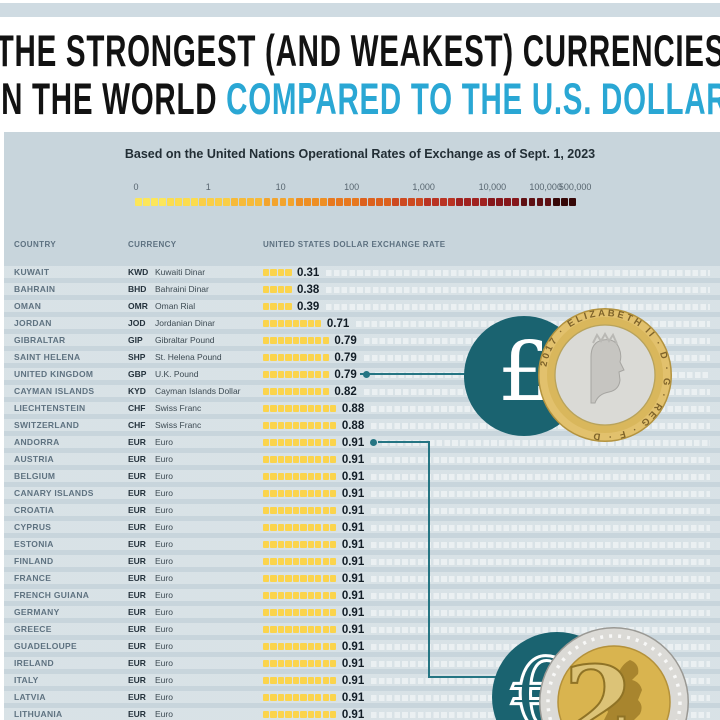 This screenshot has height=720, width=720. What do you see at coordinates (362, 188) in the screenshot?
I see `legend-tick-labels: 0 1 10 100 1,000 10,000 100,000 500,000` at bounding box center [362, 188].